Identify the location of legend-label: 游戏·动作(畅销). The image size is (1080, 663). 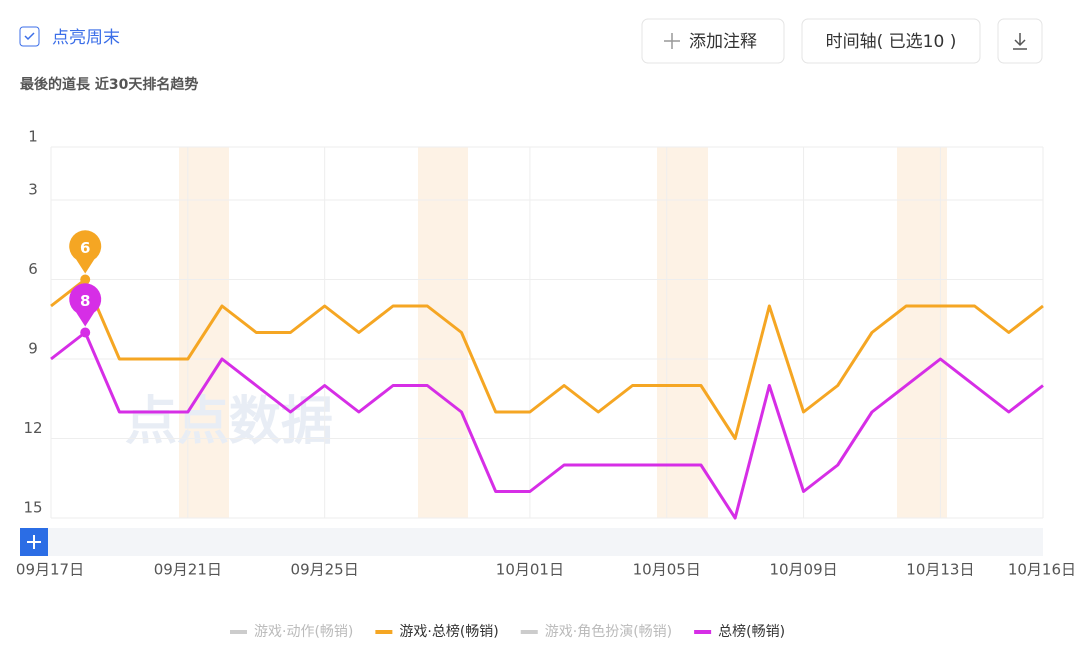
(303, 632).